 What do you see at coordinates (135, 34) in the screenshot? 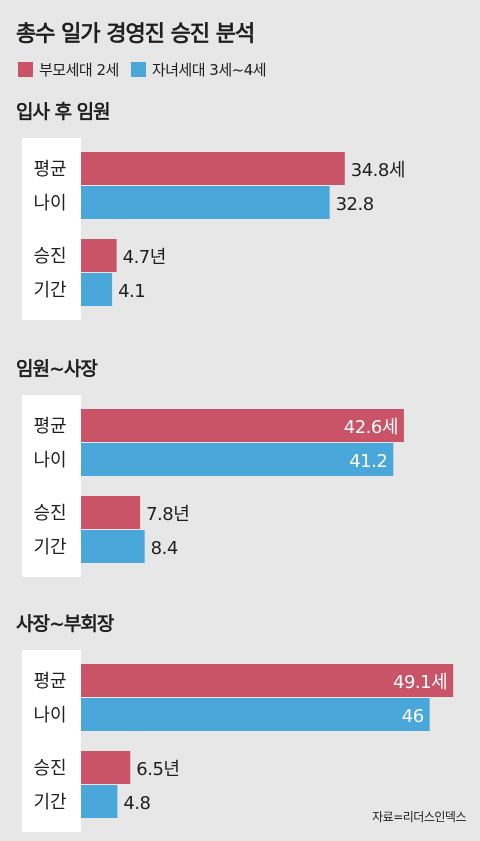
I see `chart-title: 총수 일가 경영진 승진 분석` at bounding box center [135, 34].